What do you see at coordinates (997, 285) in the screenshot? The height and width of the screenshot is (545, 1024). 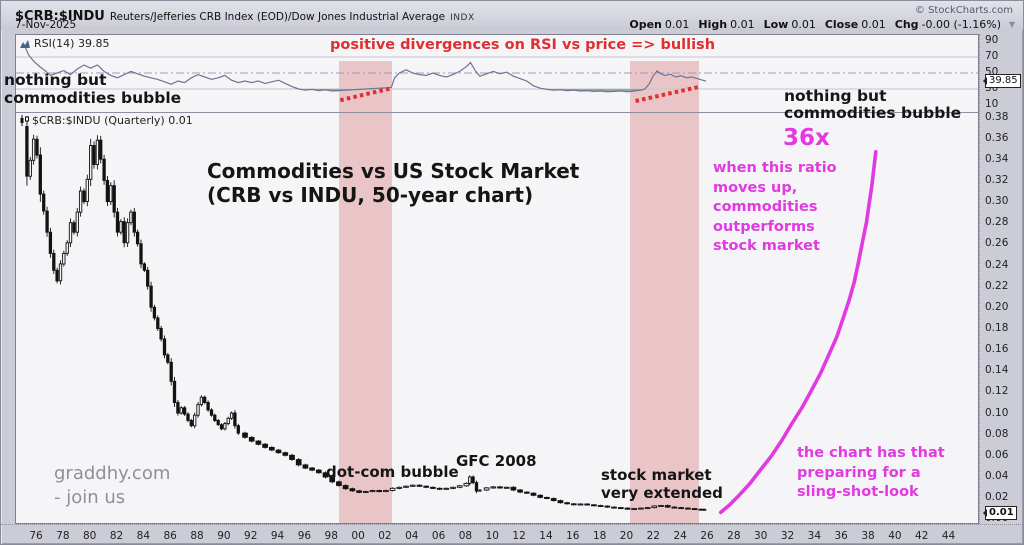 I see `y-axis-label: 0.22` at bounding box center [997, 285].